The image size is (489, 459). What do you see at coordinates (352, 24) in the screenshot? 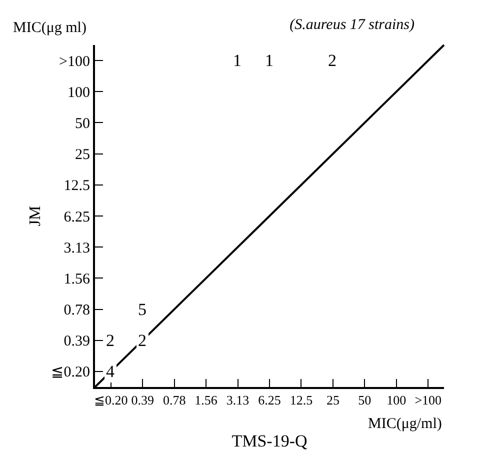
I see `chart-title: (S.aureus 17 strains)` at bounding box center [352, 24].